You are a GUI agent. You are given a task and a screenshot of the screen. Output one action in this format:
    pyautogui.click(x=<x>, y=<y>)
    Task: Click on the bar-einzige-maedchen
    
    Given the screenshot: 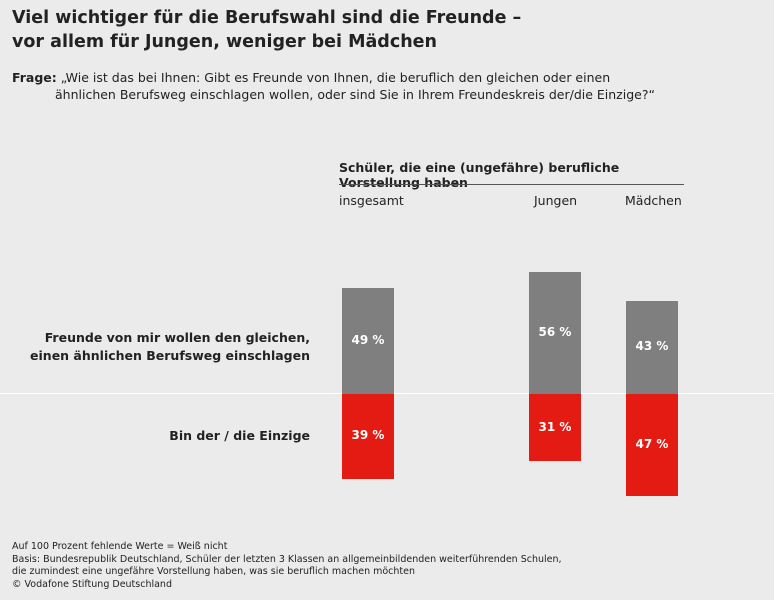 What is the action you would take?
    pyautogui.click(x=652, y=445)
    